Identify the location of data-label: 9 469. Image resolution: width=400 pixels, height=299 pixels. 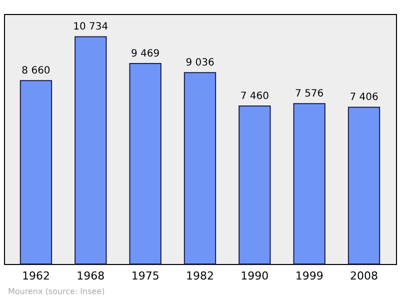
(145, 54).